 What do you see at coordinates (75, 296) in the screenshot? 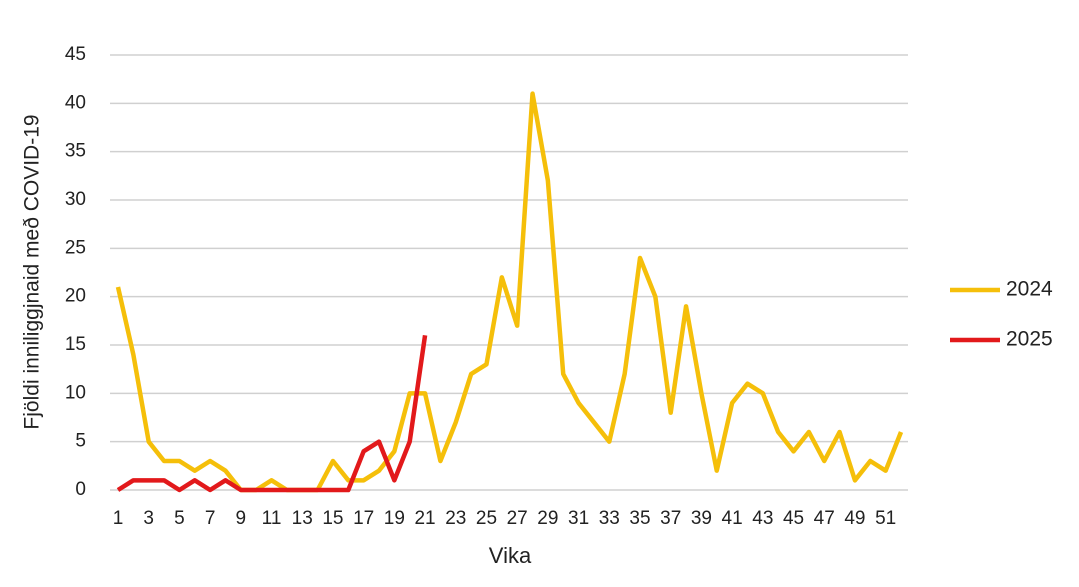
I see `y-tick-label: 20` at bounding box center [75, 296].